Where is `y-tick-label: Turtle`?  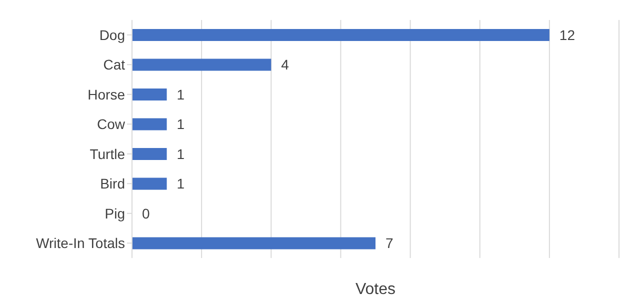 y-tick-label: Turtle is located at coordinates (108, 154).